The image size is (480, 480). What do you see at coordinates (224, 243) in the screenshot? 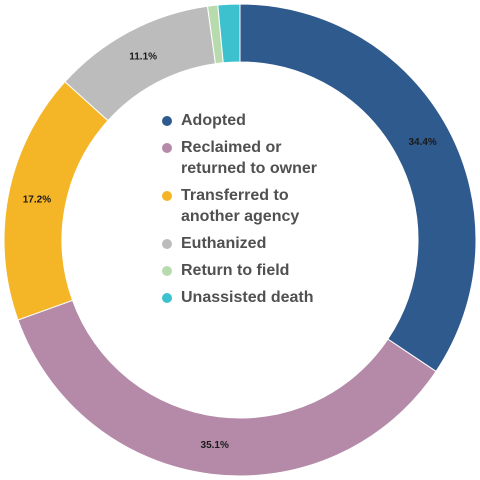
I see `legend-label: Euthanized` at bounding box center [224, 243].